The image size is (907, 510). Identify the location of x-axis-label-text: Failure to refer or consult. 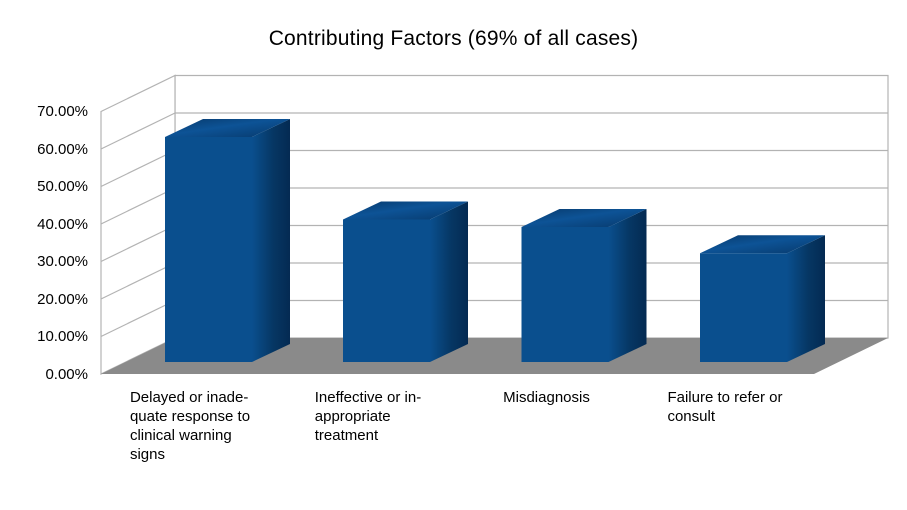
(725, 407).